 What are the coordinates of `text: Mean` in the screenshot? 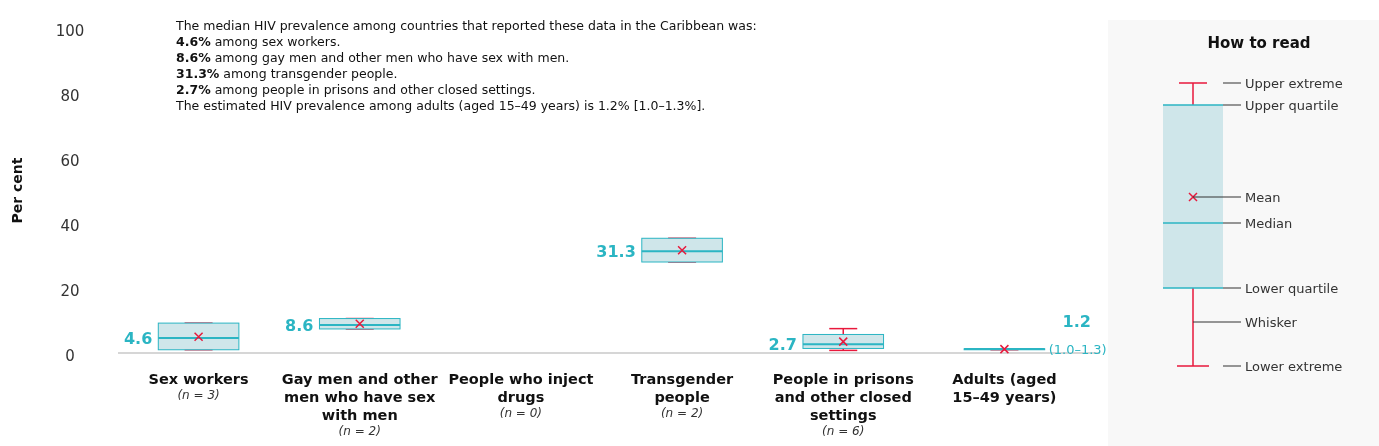 It's located at (1263, 197).